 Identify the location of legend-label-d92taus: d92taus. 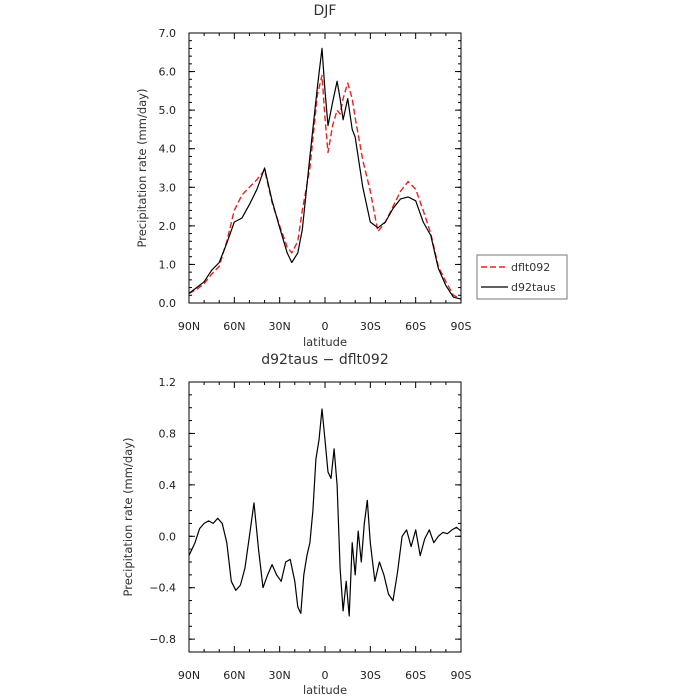
(533, 287).